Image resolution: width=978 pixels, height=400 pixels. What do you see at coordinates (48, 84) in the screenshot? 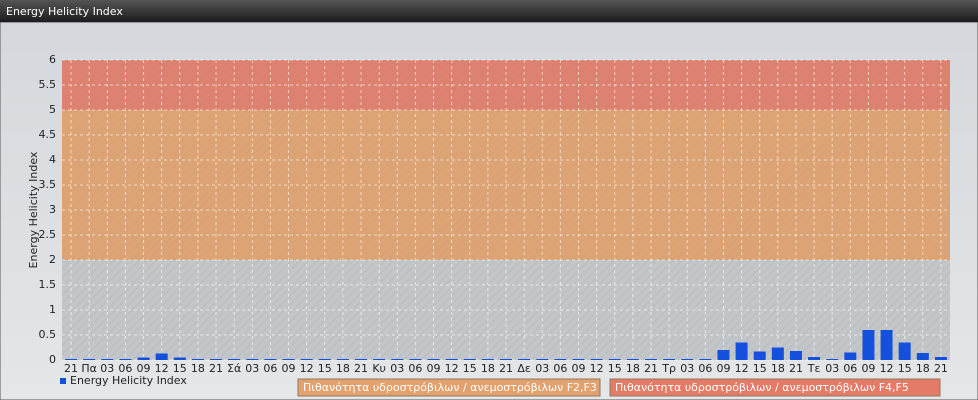
I see `y-tick-label: 5.5` at bounding box center [48, 84].